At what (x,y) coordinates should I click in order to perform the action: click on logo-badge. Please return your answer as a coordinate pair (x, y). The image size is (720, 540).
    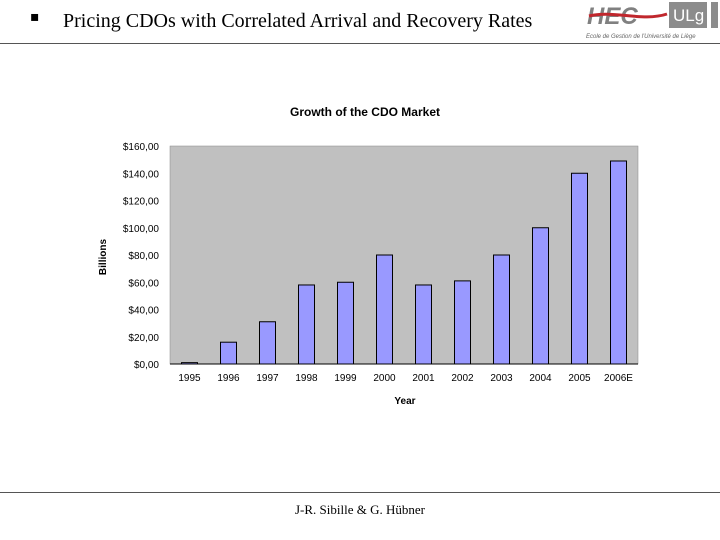
    Looking at the image, I should click on (688, 15).